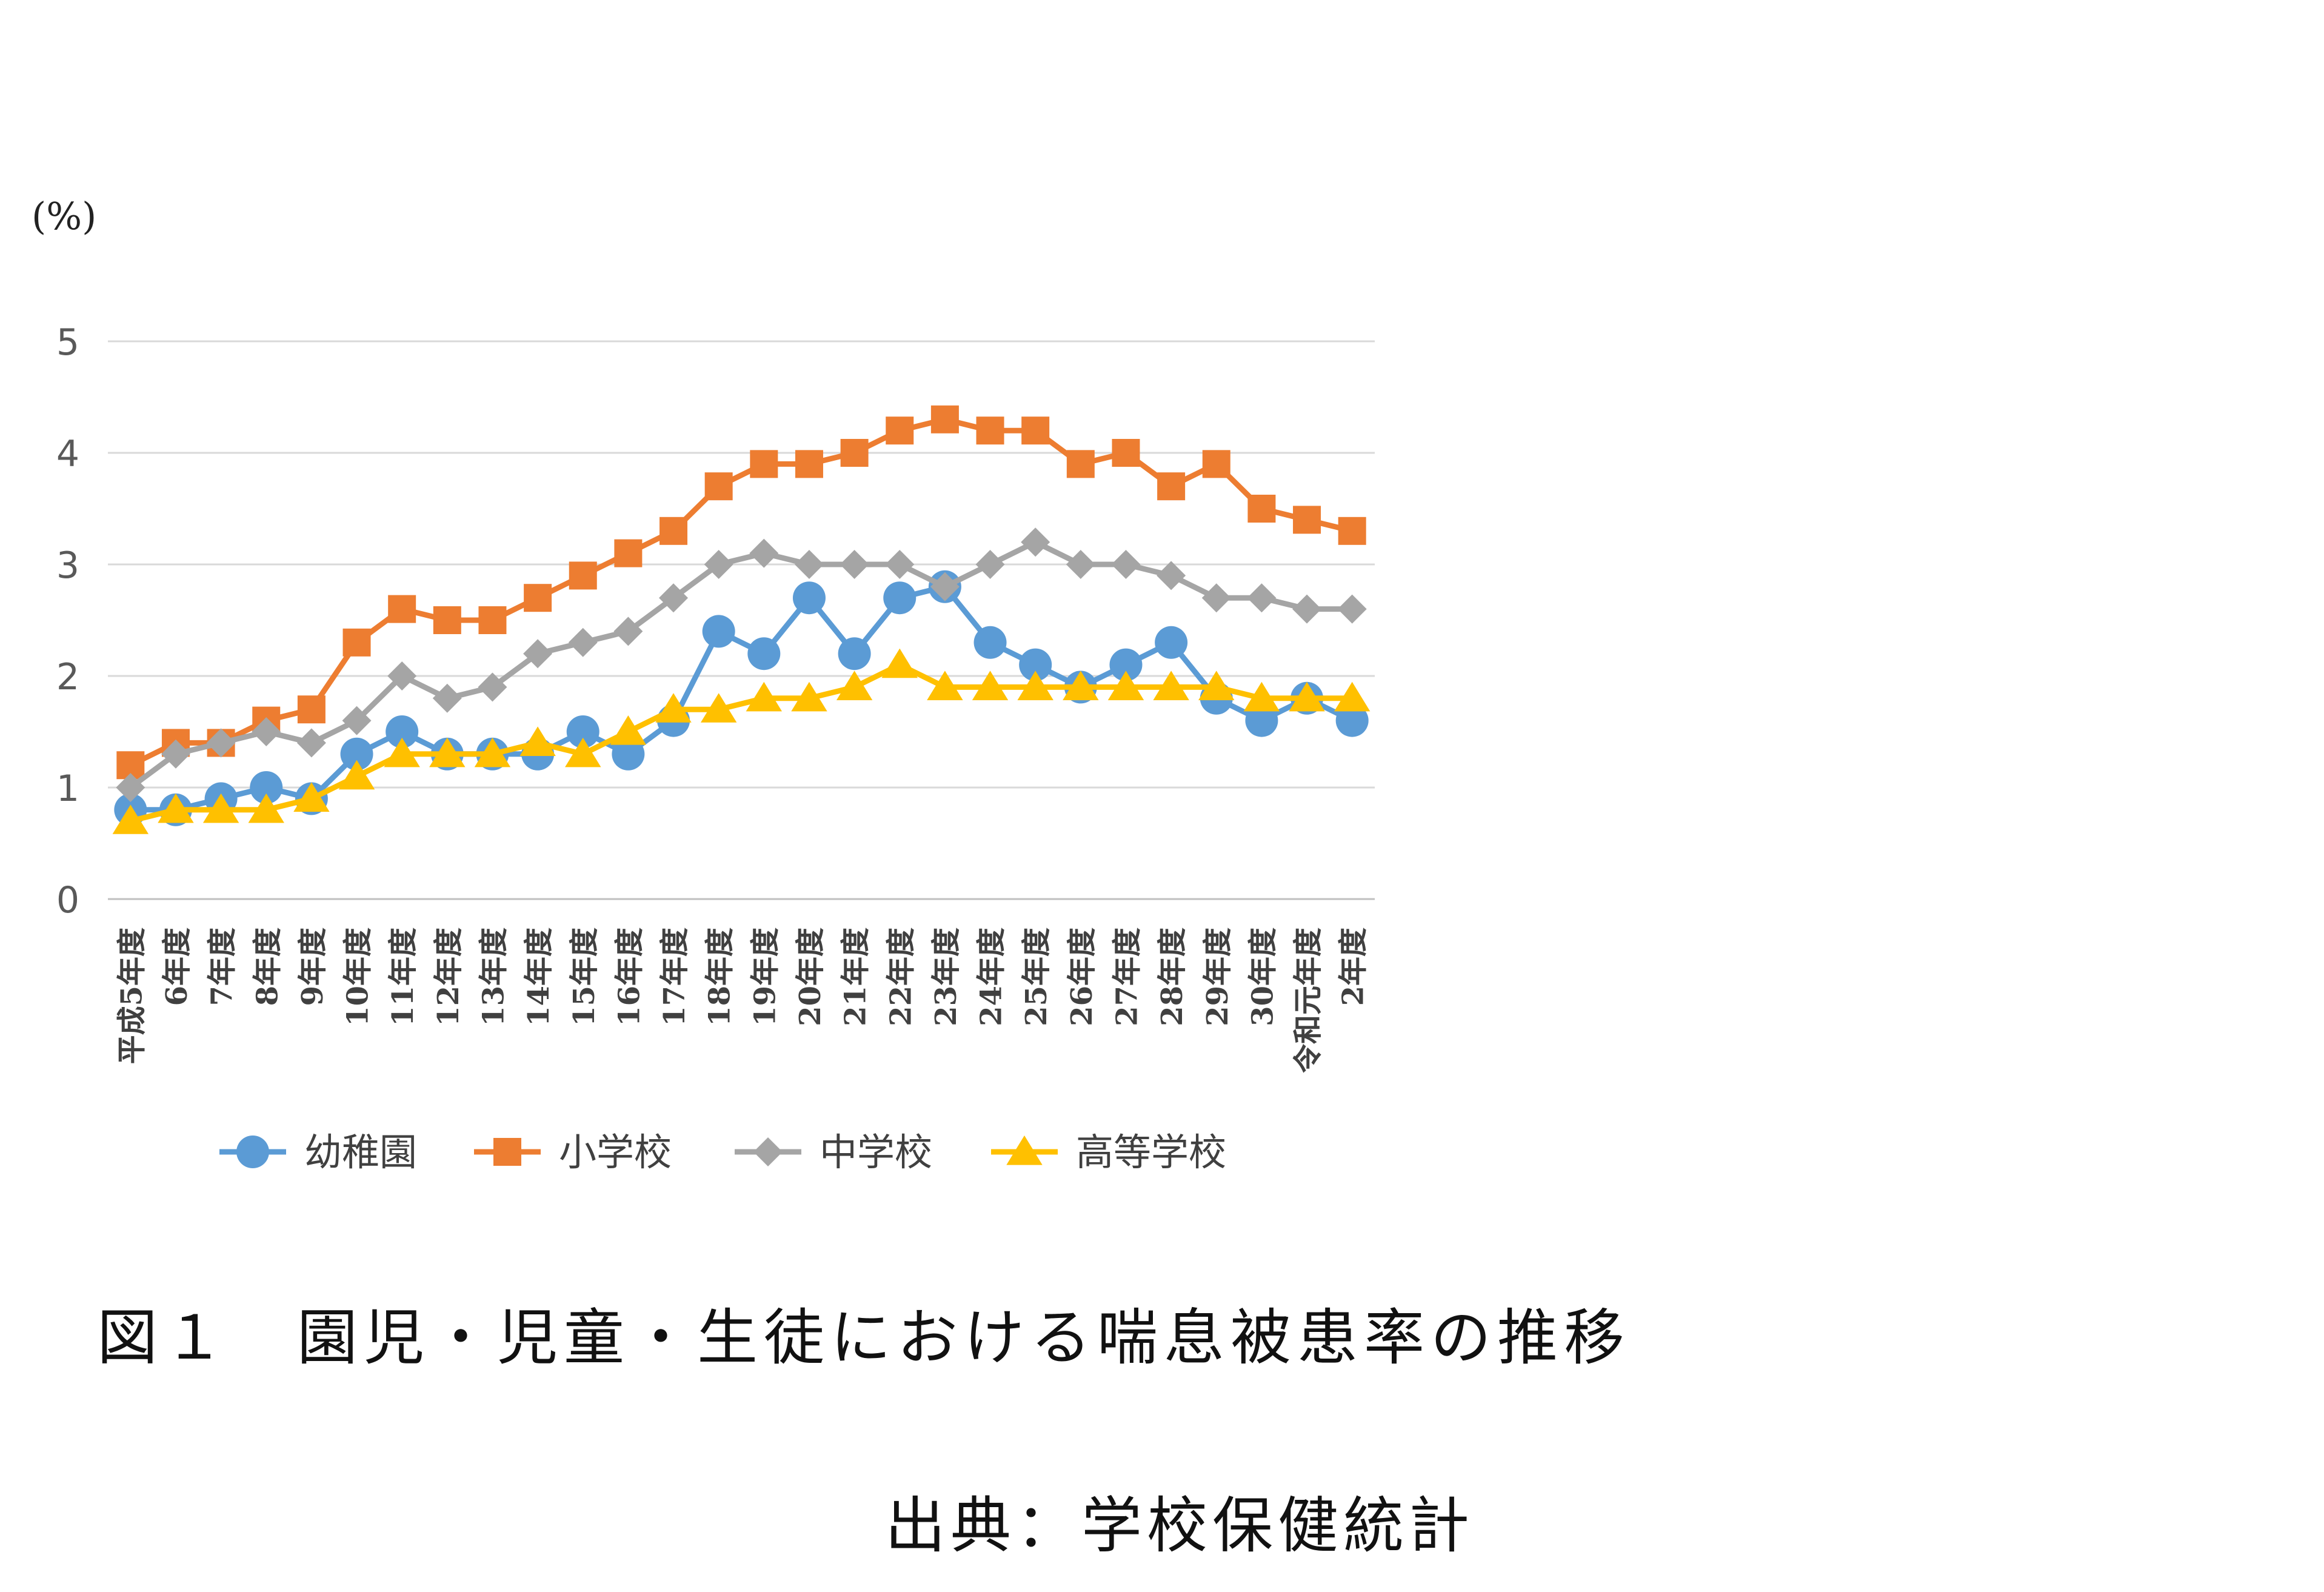  I want to click on y-tick-label: 4, so click(67, 454).